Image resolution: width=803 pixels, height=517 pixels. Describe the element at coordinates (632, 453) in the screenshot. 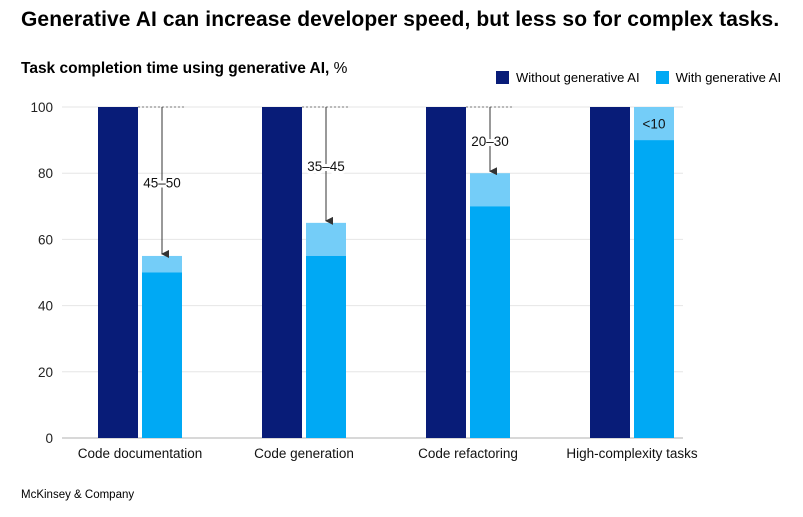

I see `x-tick-label: High-complexity tasks` at that location.